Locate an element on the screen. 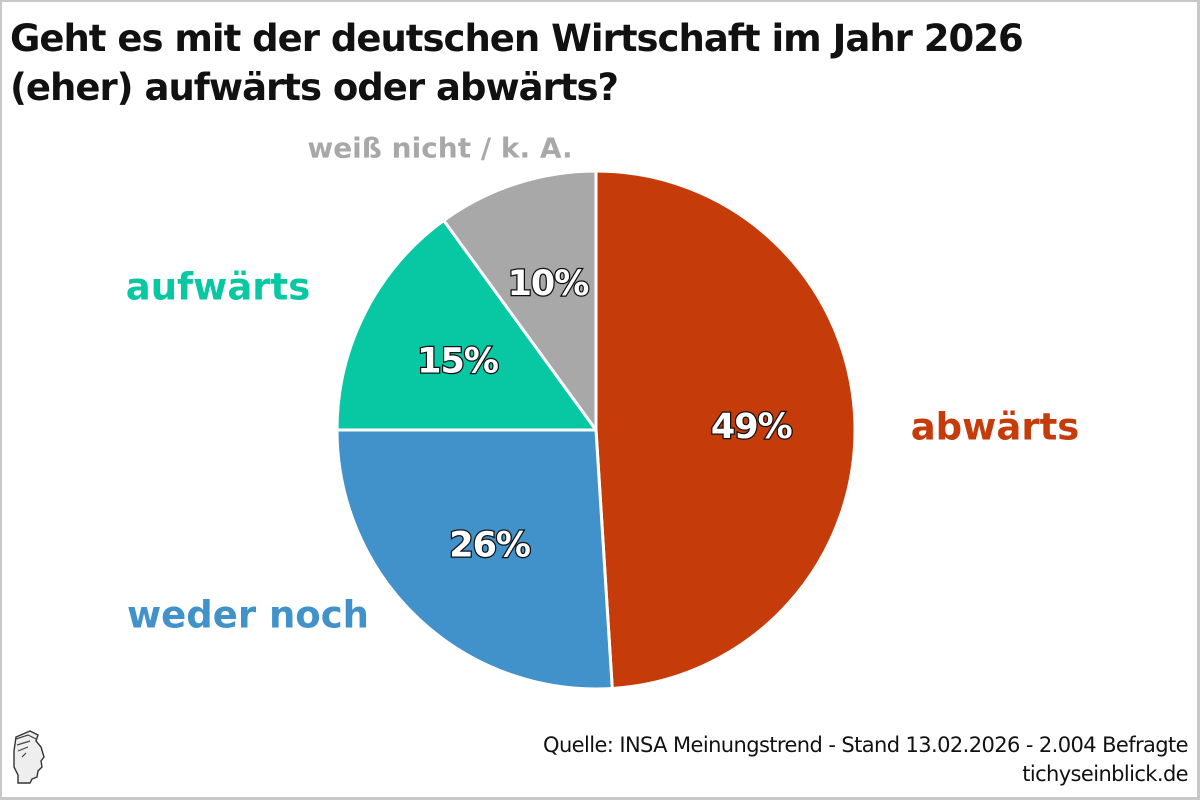 Image resolution: width=1200 pixels, height=800 pixels. category-label-1: weder noch is located at coordinates (248, 615).